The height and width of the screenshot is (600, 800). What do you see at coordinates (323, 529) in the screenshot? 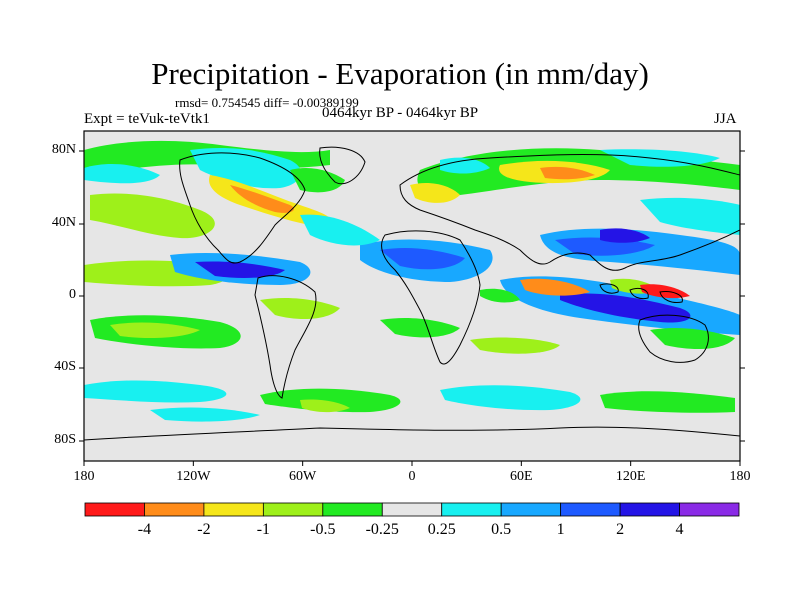
I see `colorbar-label: -0.5` at bounding box center [323, 529].